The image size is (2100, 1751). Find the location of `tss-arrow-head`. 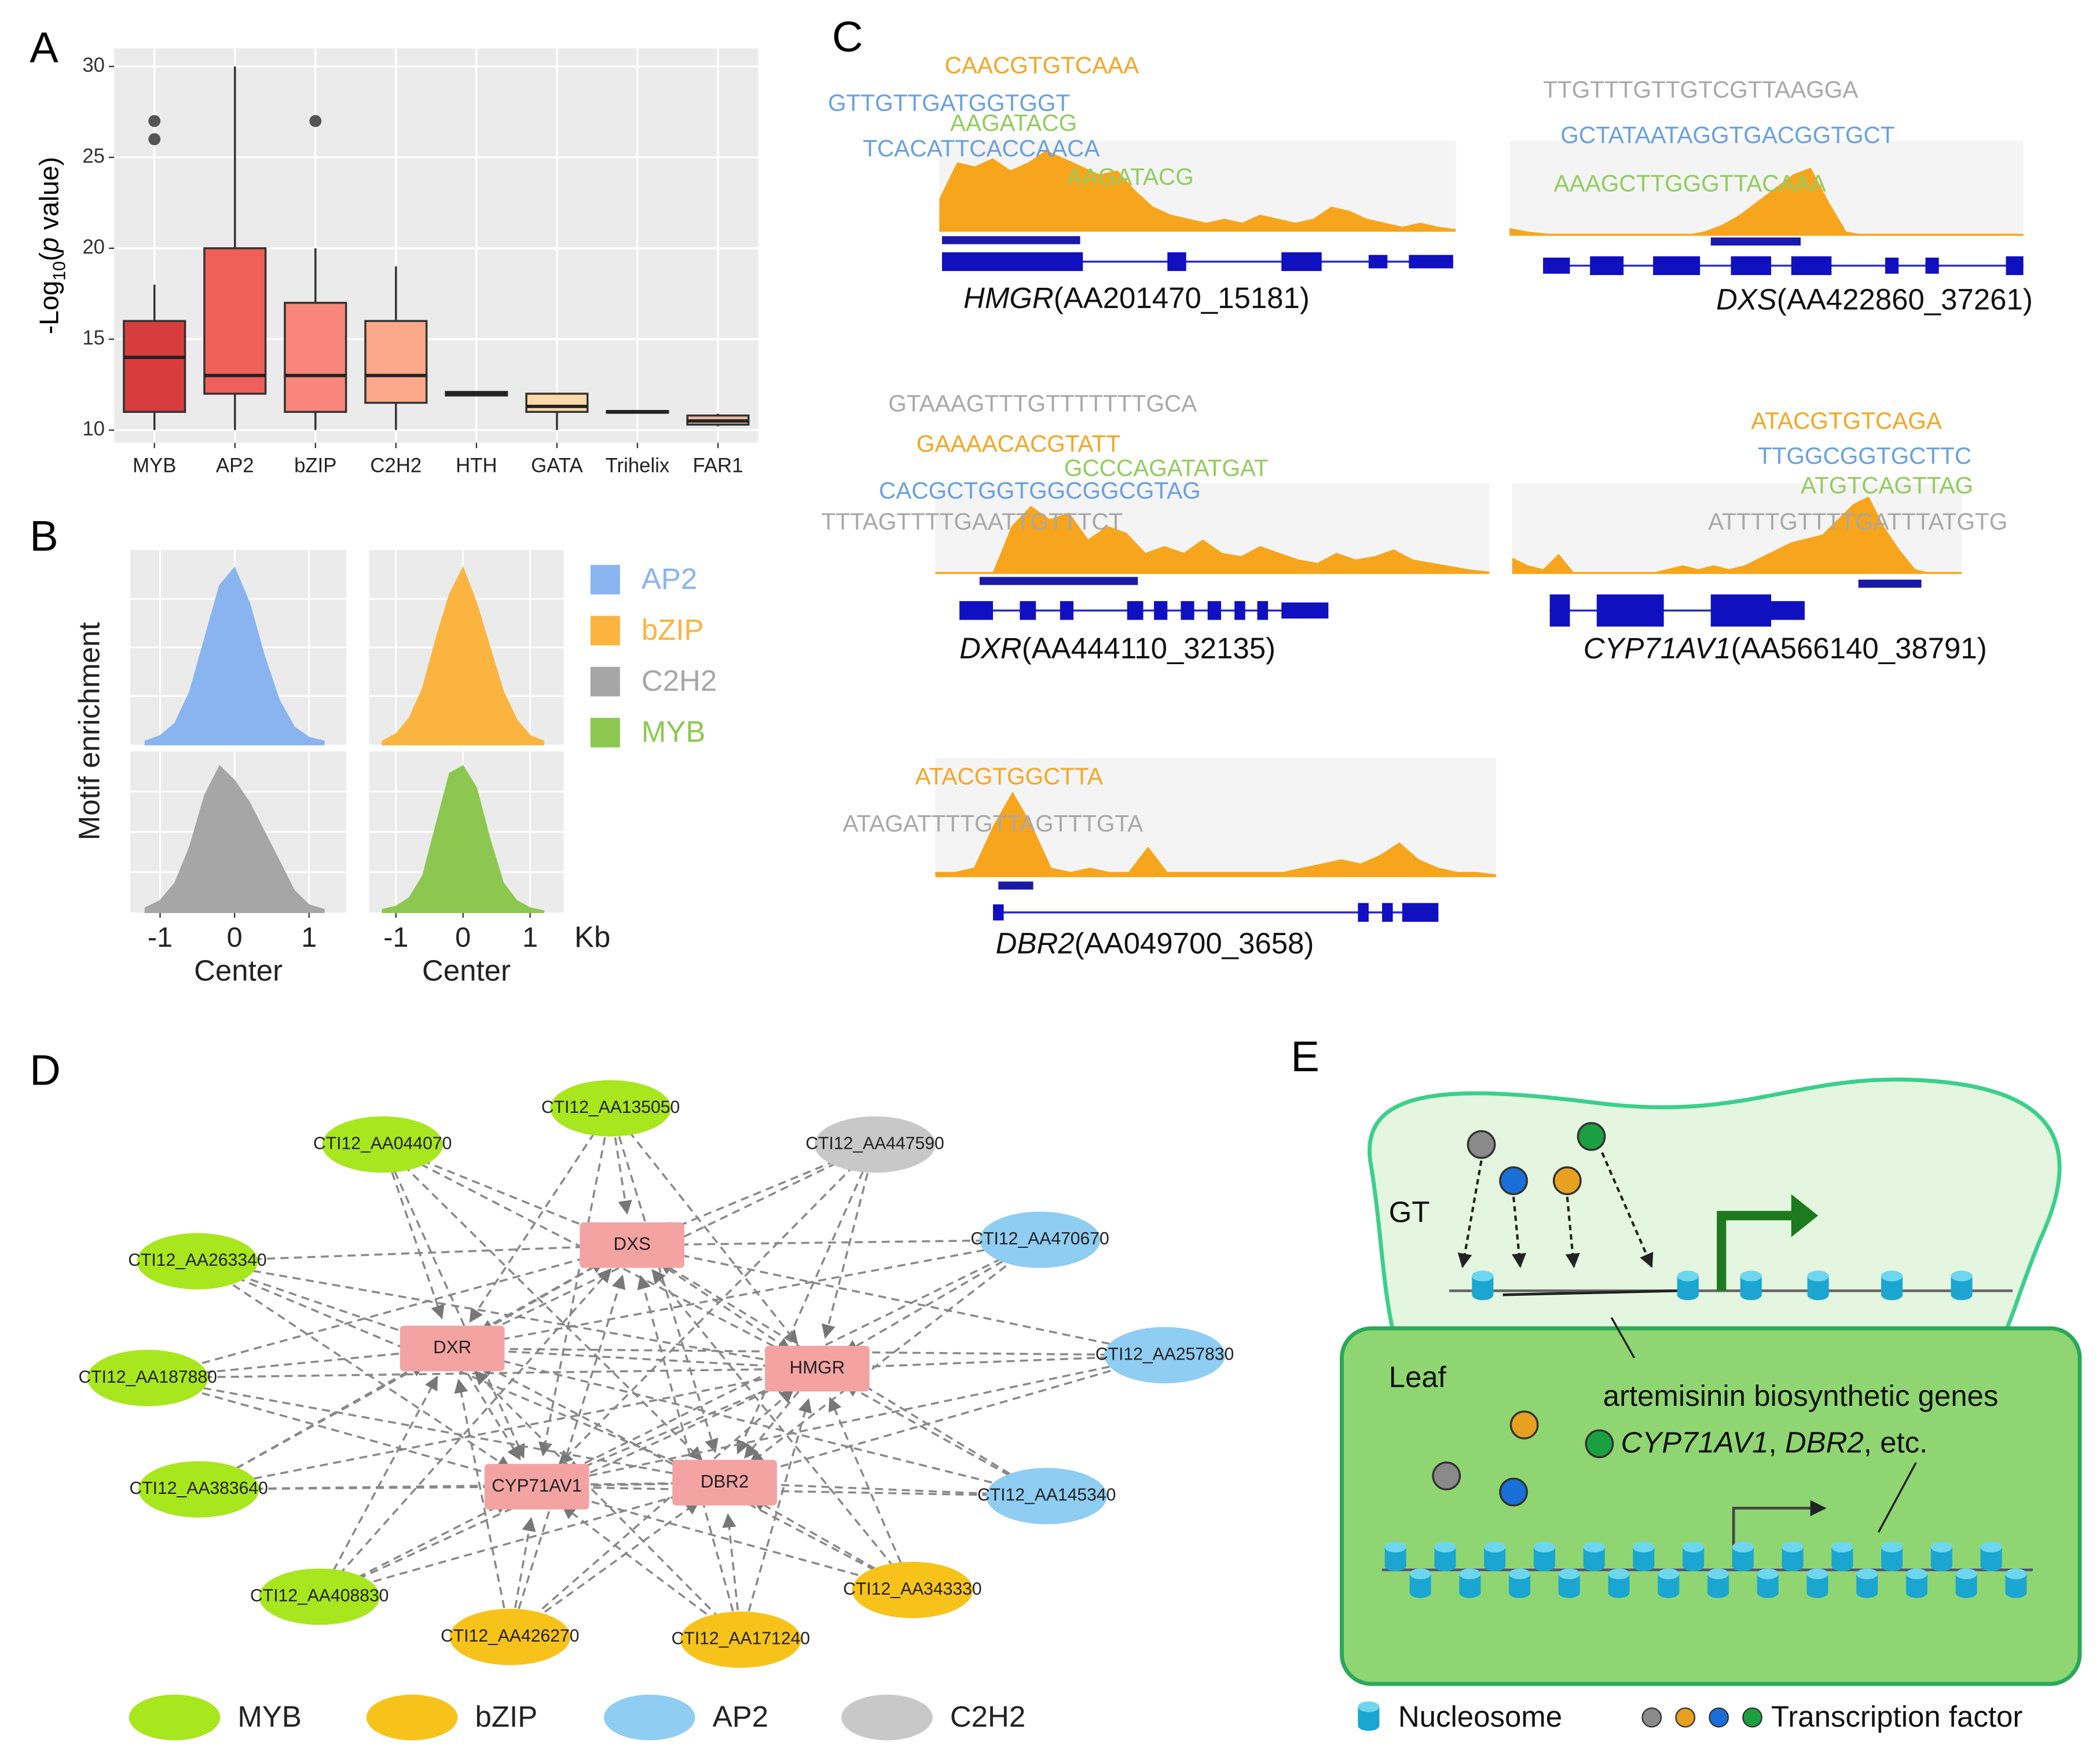

tss-arrow-head is located at coordinates (1805, 1215).